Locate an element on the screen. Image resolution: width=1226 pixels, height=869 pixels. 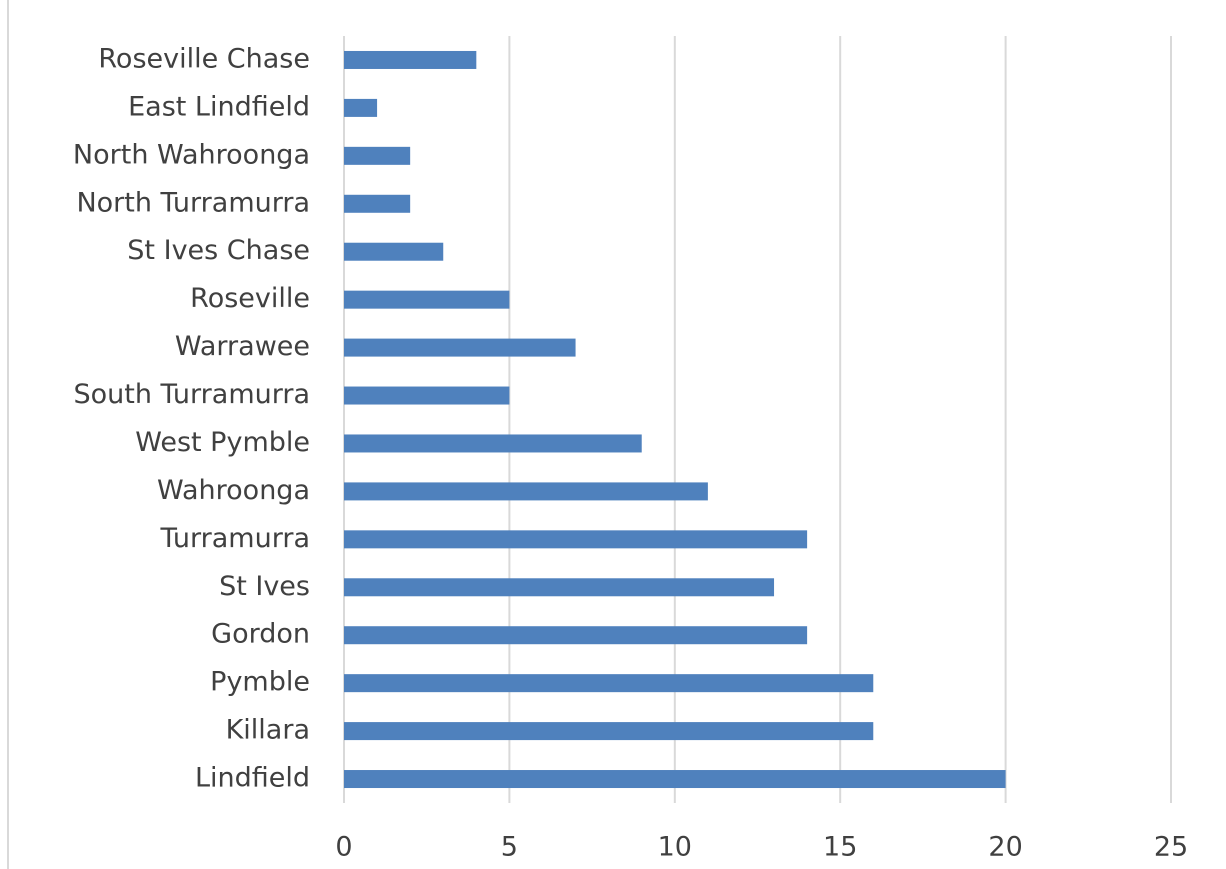
y-tick-label: West Pymble is located at coordinates (222, 442).